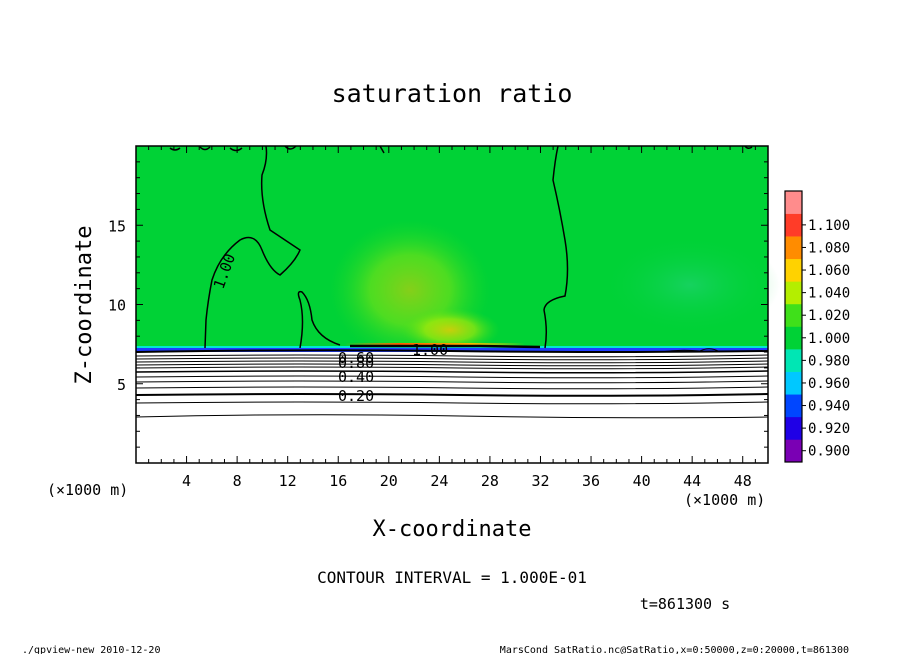 The width and height of the screenshot is (904, 654). Describe the element at coordinates (356, 358) in the screenshot. I see `contour-label: 0.60` at that location.